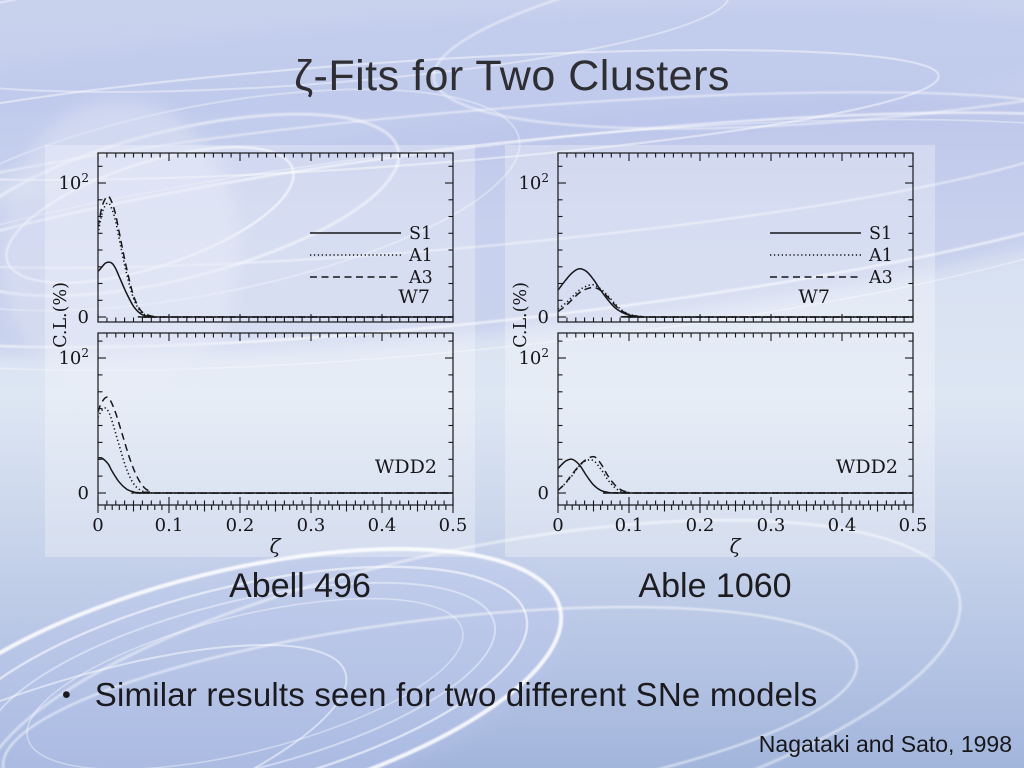 Image resolution: width=1024 pixels, height=768 pixels. I want to click on curve-s1, so click(735, 293).